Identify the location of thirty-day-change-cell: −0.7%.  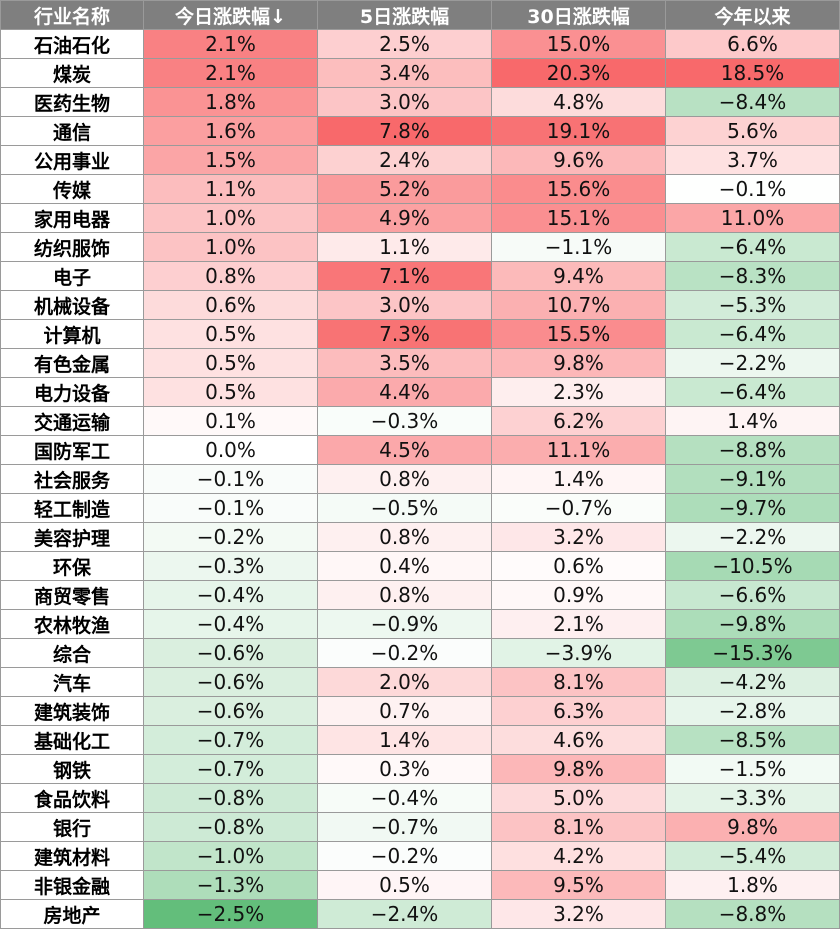
(578, 508).